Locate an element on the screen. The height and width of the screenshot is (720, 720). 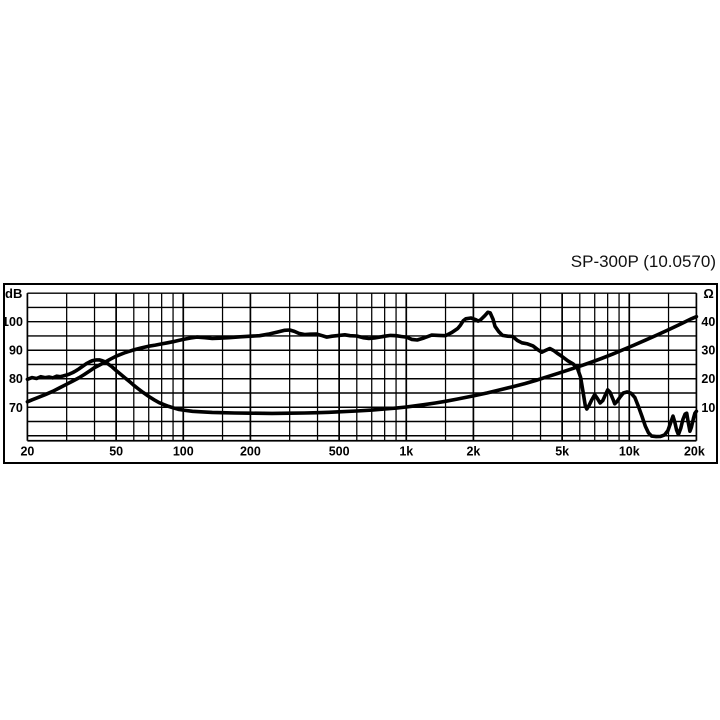
y-left-tick-80: 80 is located at coordinates (16, 379).